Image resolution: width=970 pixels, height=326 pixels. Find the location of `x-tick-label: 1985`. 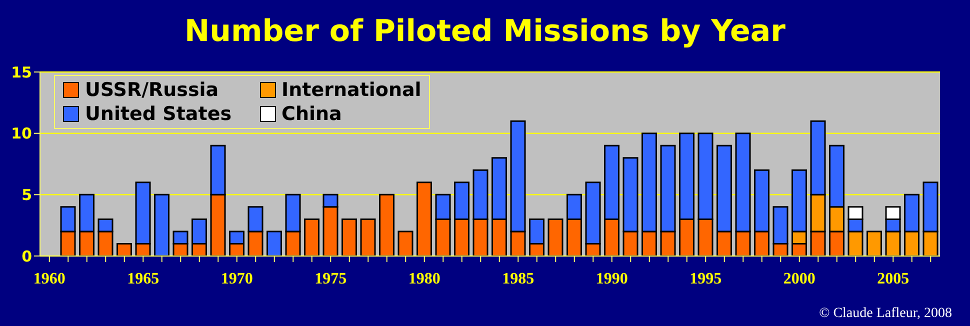

x-tick-label: 1985 is located at coordinates (518, 279).